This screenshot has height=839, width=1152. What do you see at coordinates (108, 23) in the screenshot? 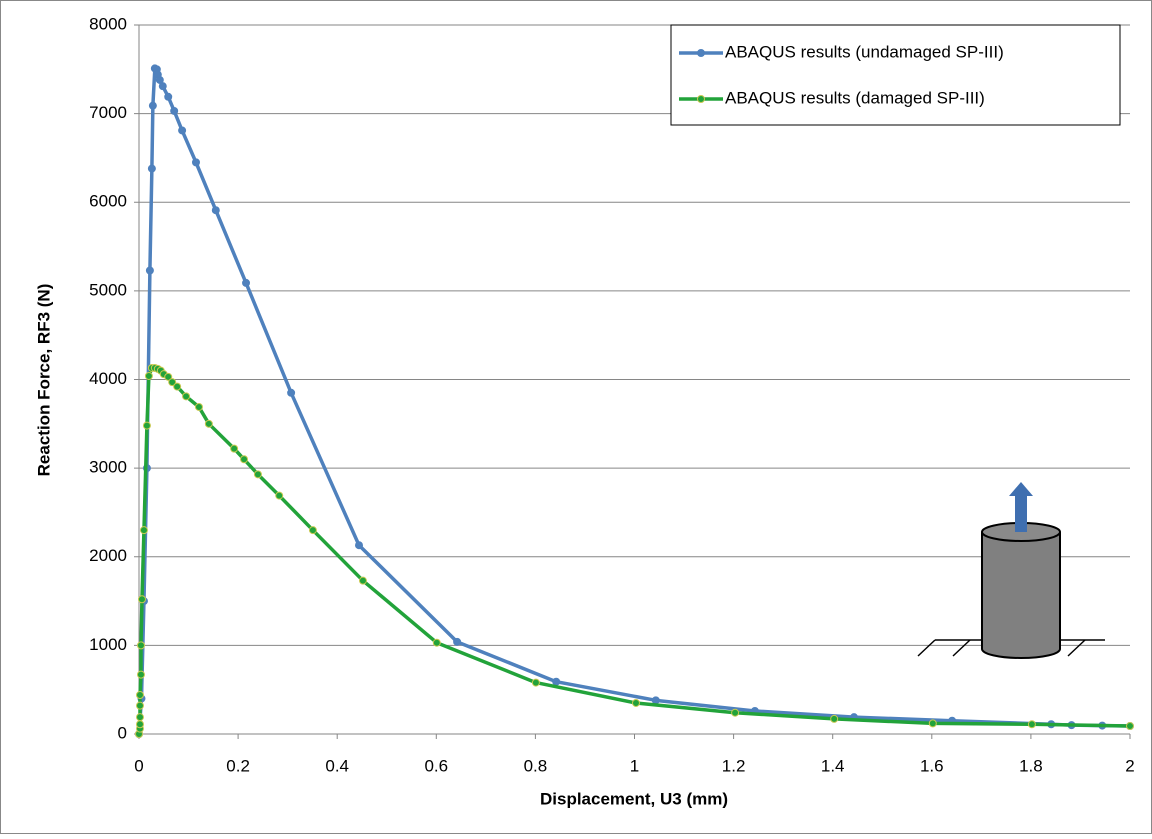
I see `y-tick-label: 8000` at bounding box center [108, 23].